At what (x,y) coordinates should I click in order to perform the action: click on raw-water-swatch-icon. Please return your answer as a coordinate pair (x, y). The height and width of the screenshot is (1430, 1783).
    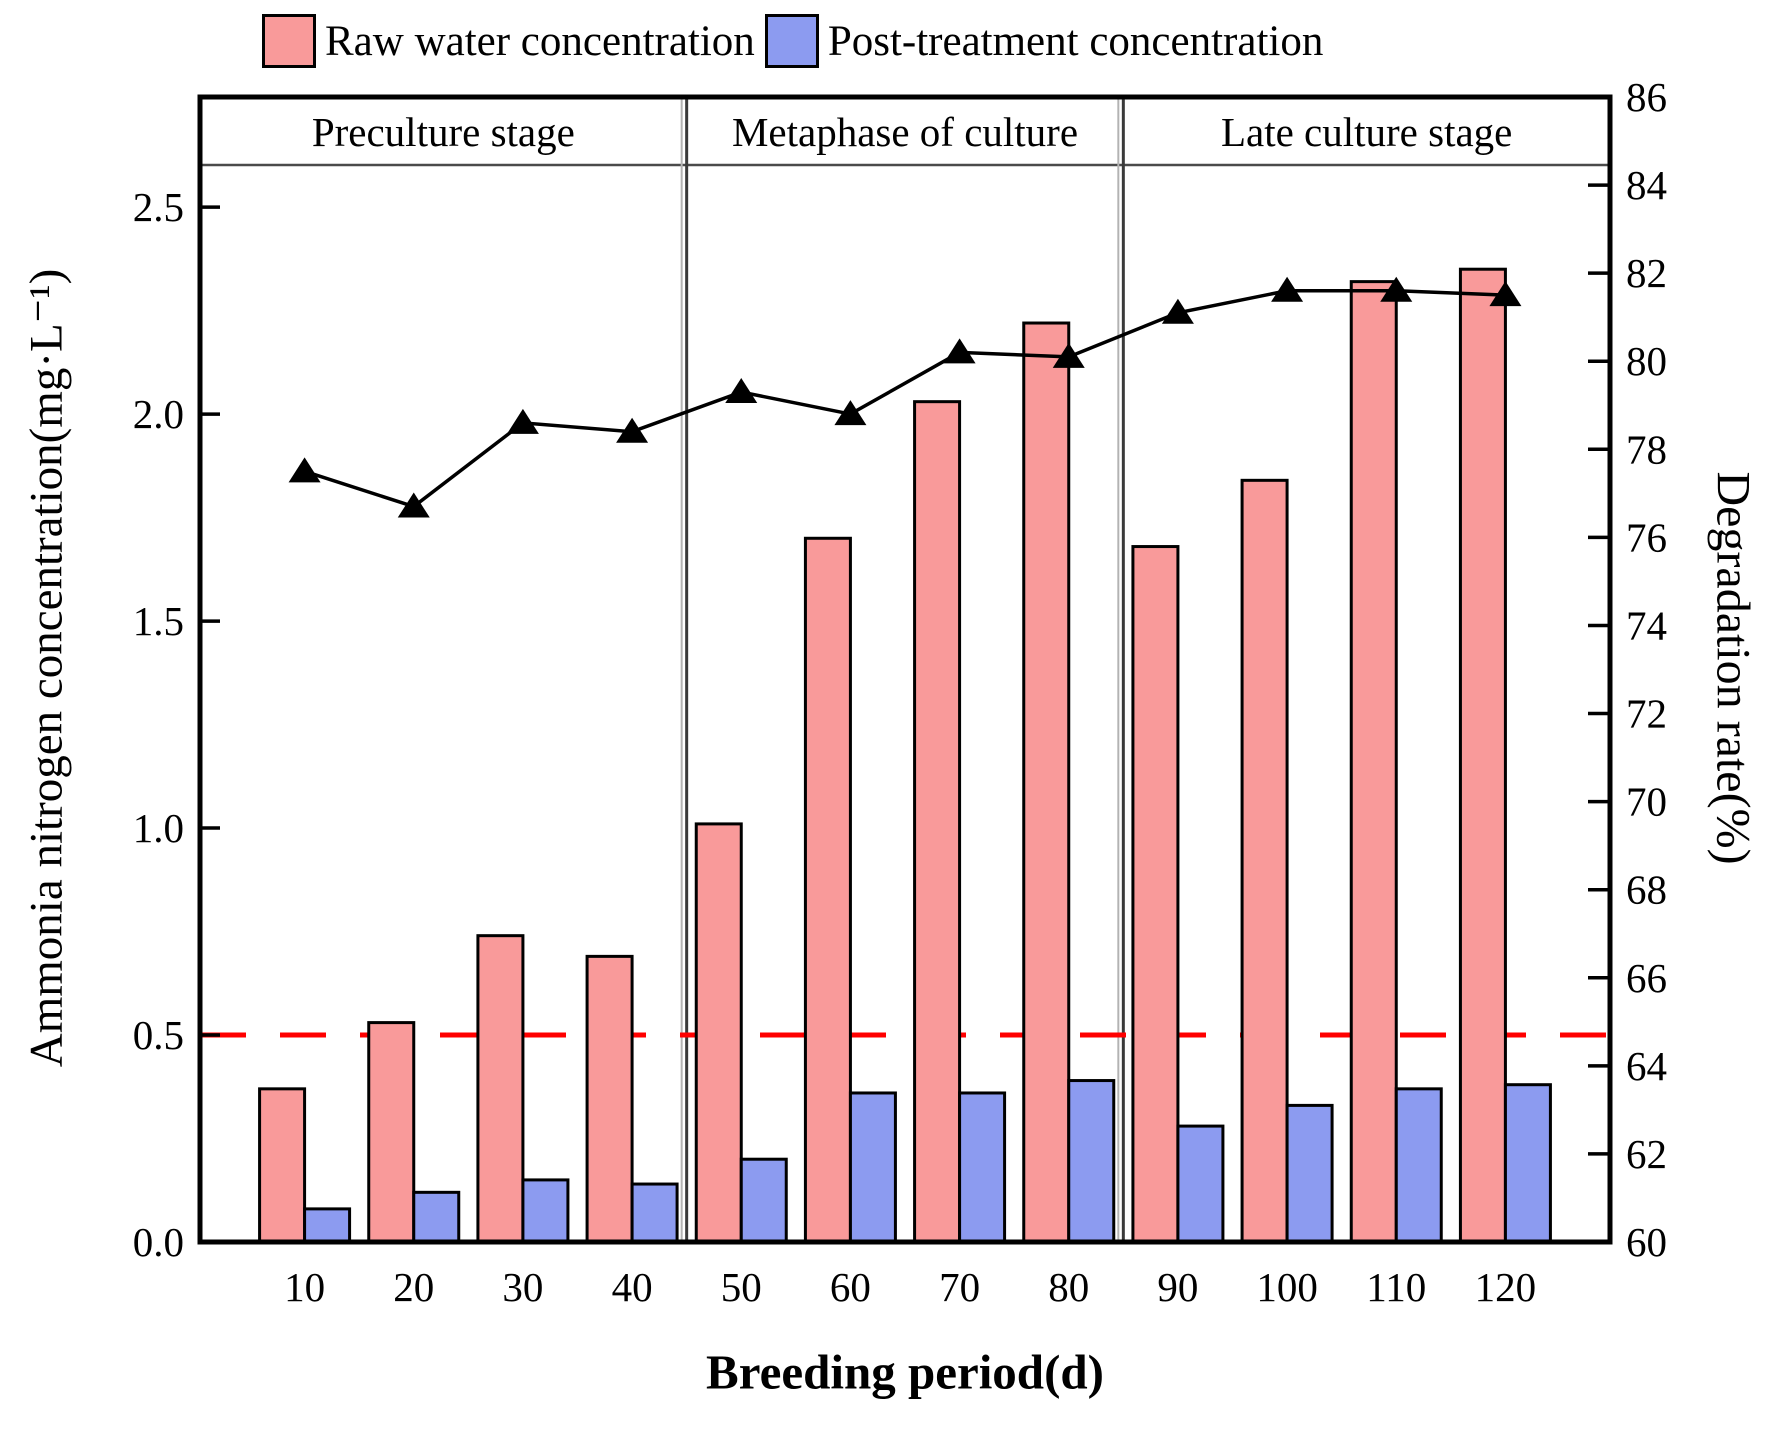
    Looking at the image, I should click on (289, 41).